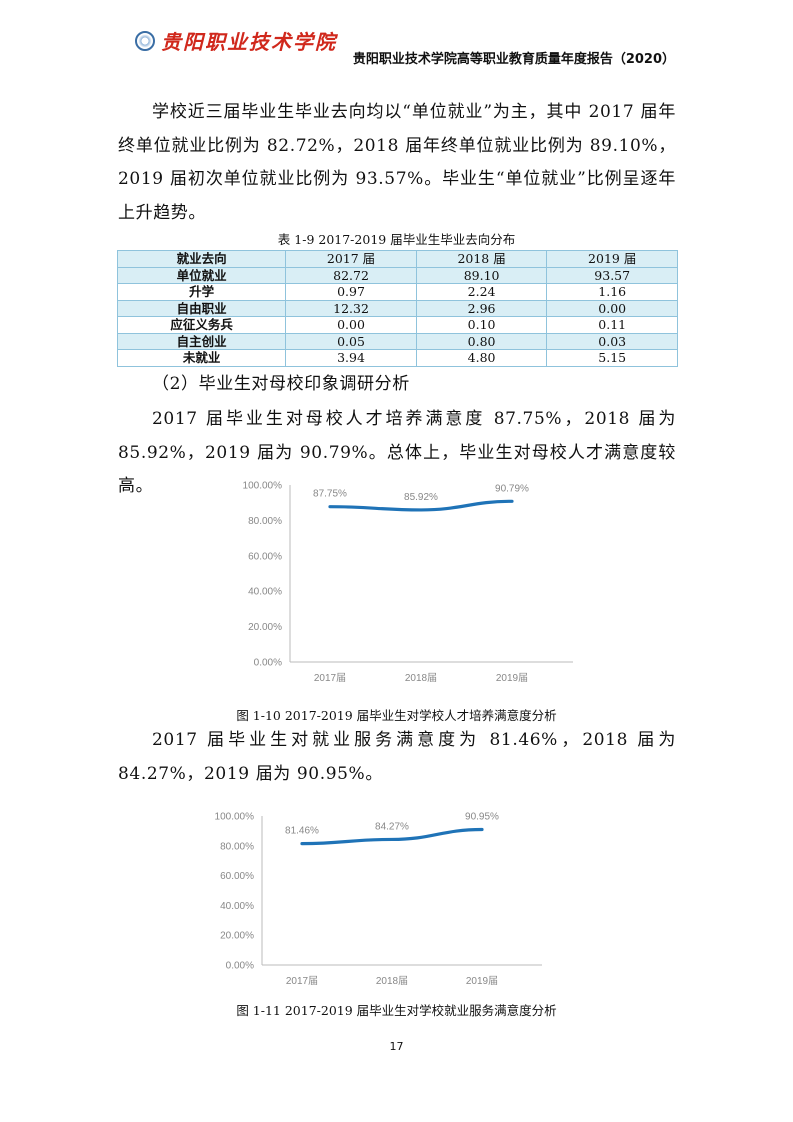  What do you see at coordinates (396, 715) in the screenshot?
I see `figure-caption-1-10: 图 1-10 2017-2019 届毕业生对学校人才培养满意度分析` at bounding box center [396, 715].